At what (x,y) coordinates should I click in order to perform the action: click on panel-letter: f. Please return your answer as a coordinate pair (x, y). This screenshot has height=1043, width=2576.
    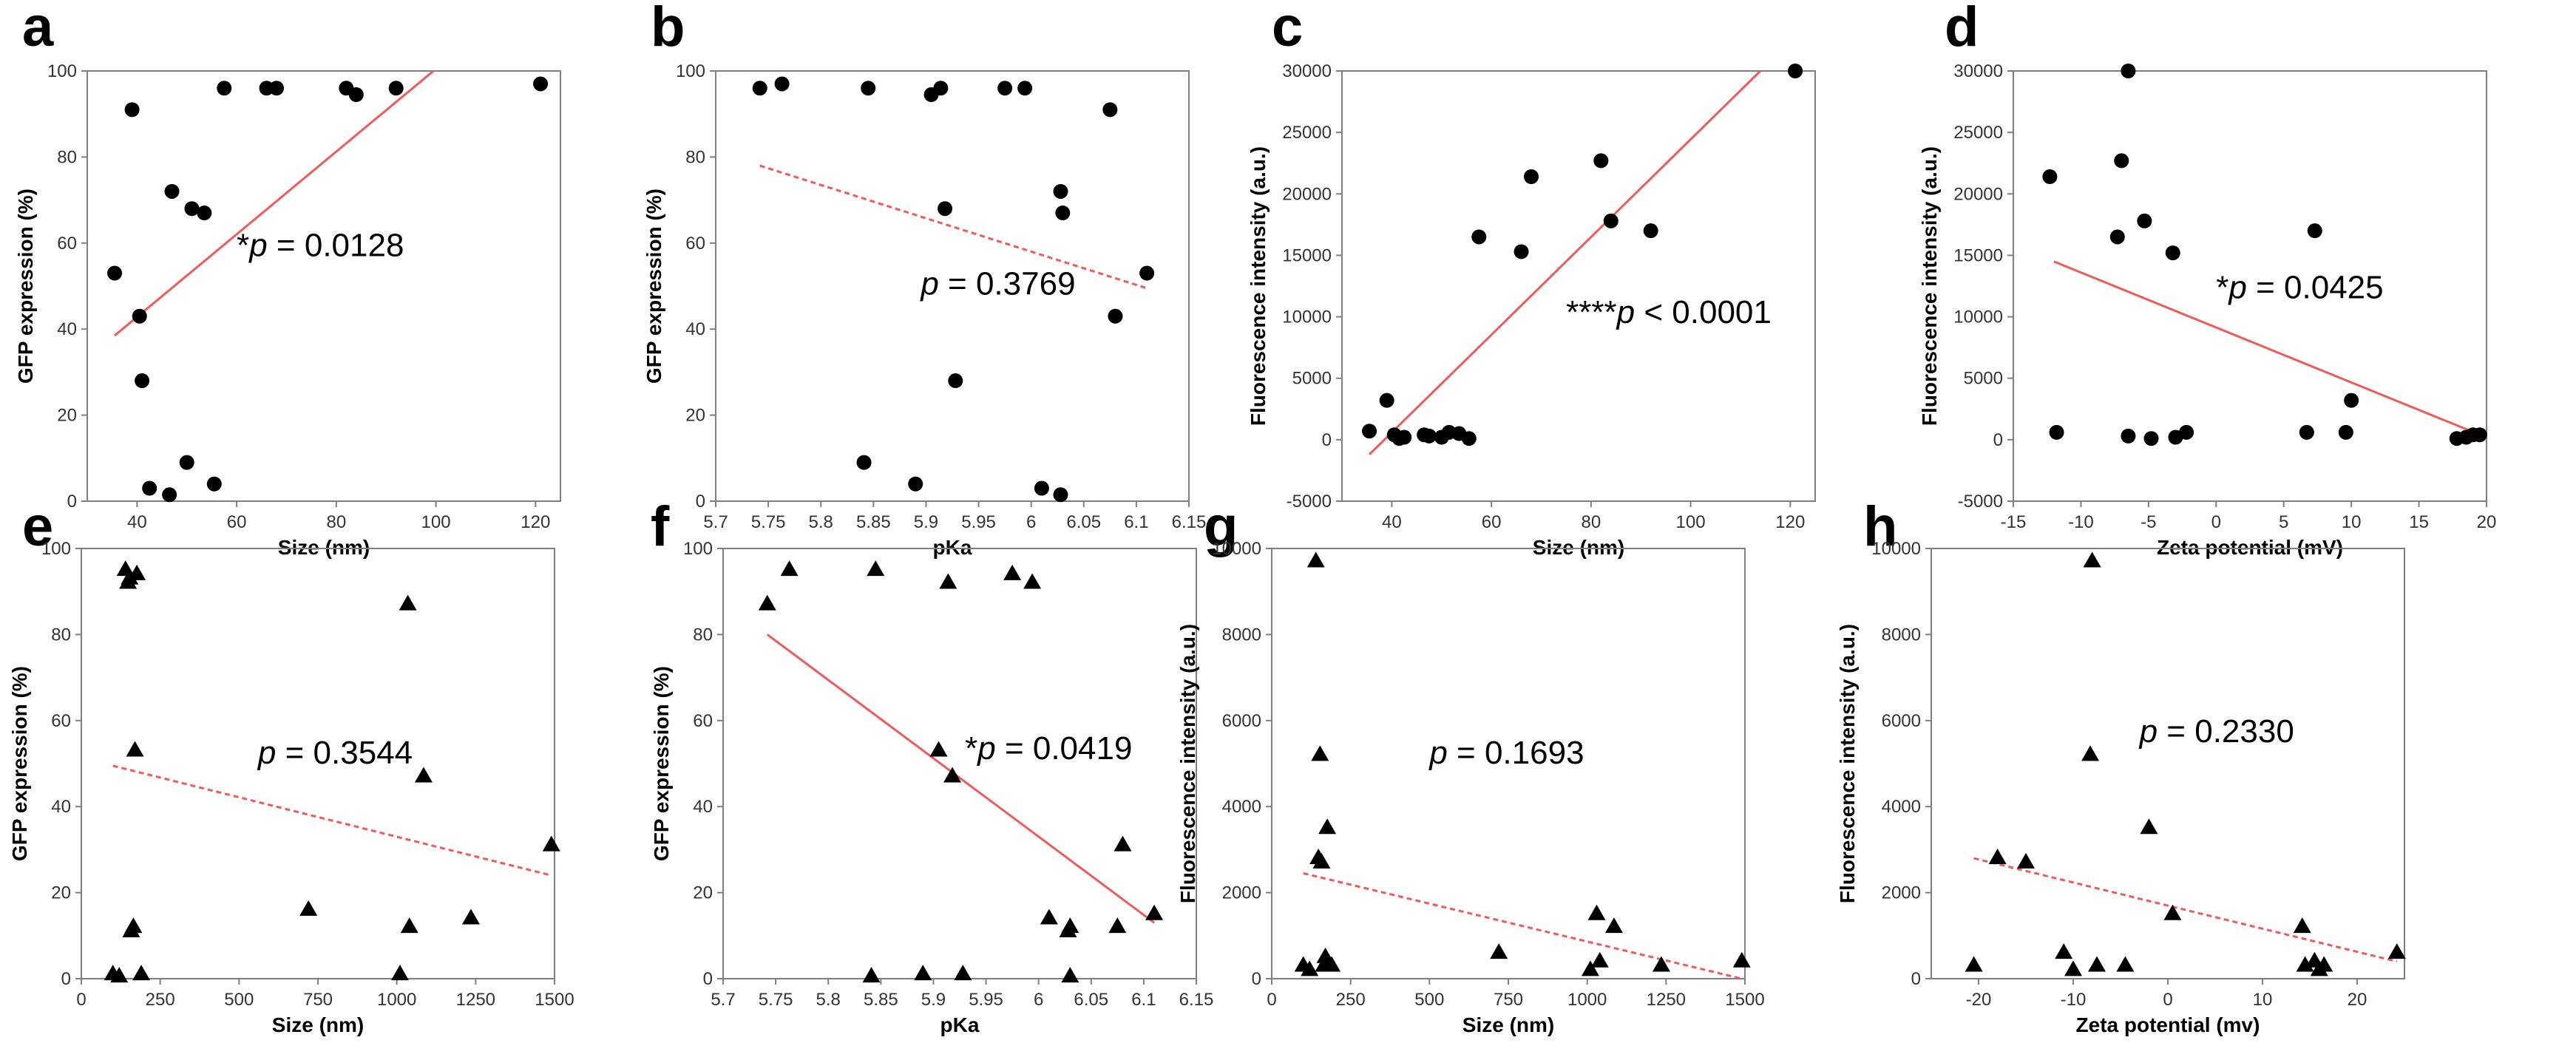
    Looking at the image, I should click on (660, 526).